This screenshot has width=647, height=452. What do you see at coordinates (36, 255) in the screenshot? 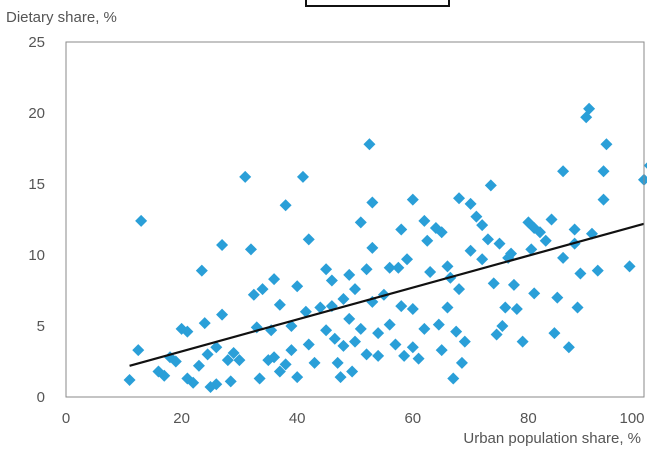
I see `y-tick-label: 10` at bounding box center [36, 255].